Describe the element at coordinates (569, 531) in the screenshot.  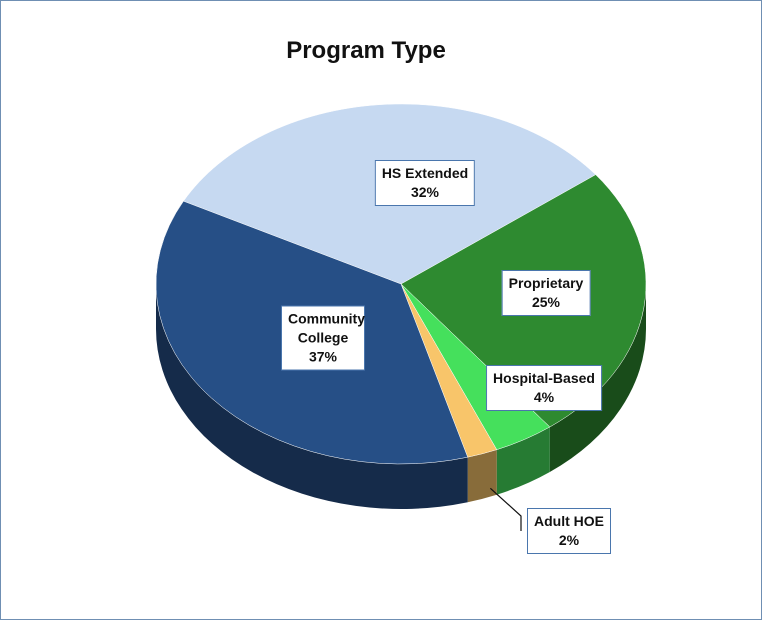
I see `data-label: Adult HOE 2%` at that location.